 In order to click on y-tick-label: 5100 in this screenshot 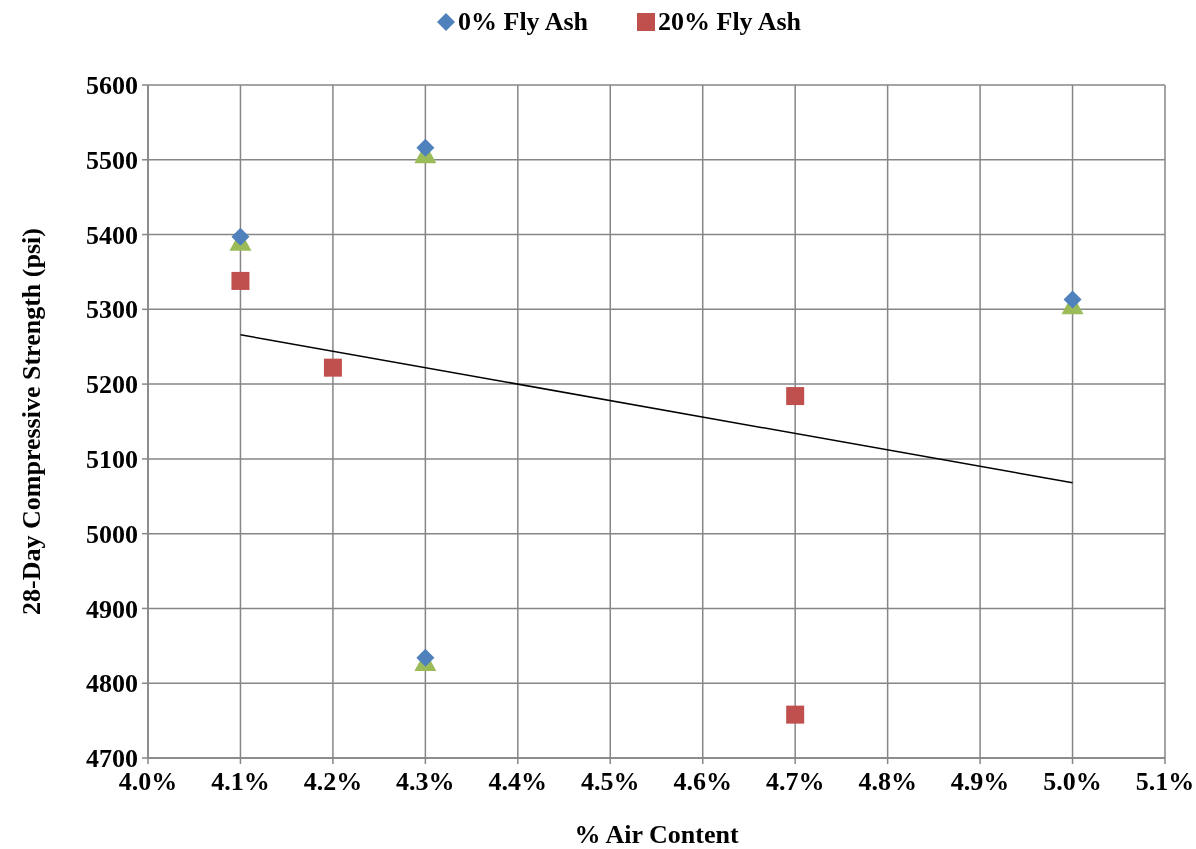, I will do `click(112, 459)`.